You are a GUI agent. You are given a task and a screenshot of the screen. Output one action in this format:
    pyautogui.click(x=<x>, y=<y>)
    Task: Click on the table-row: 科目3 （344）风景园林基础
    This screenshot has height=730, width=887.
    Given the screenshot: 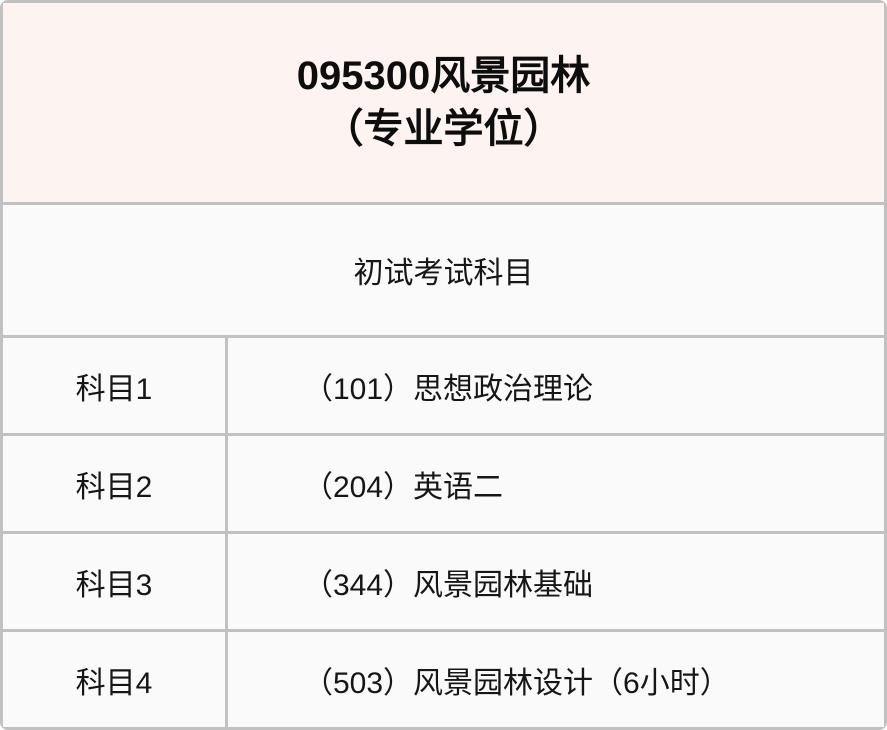 What is the action you would take?
    pyautogui.click(x=443, y=581)
    